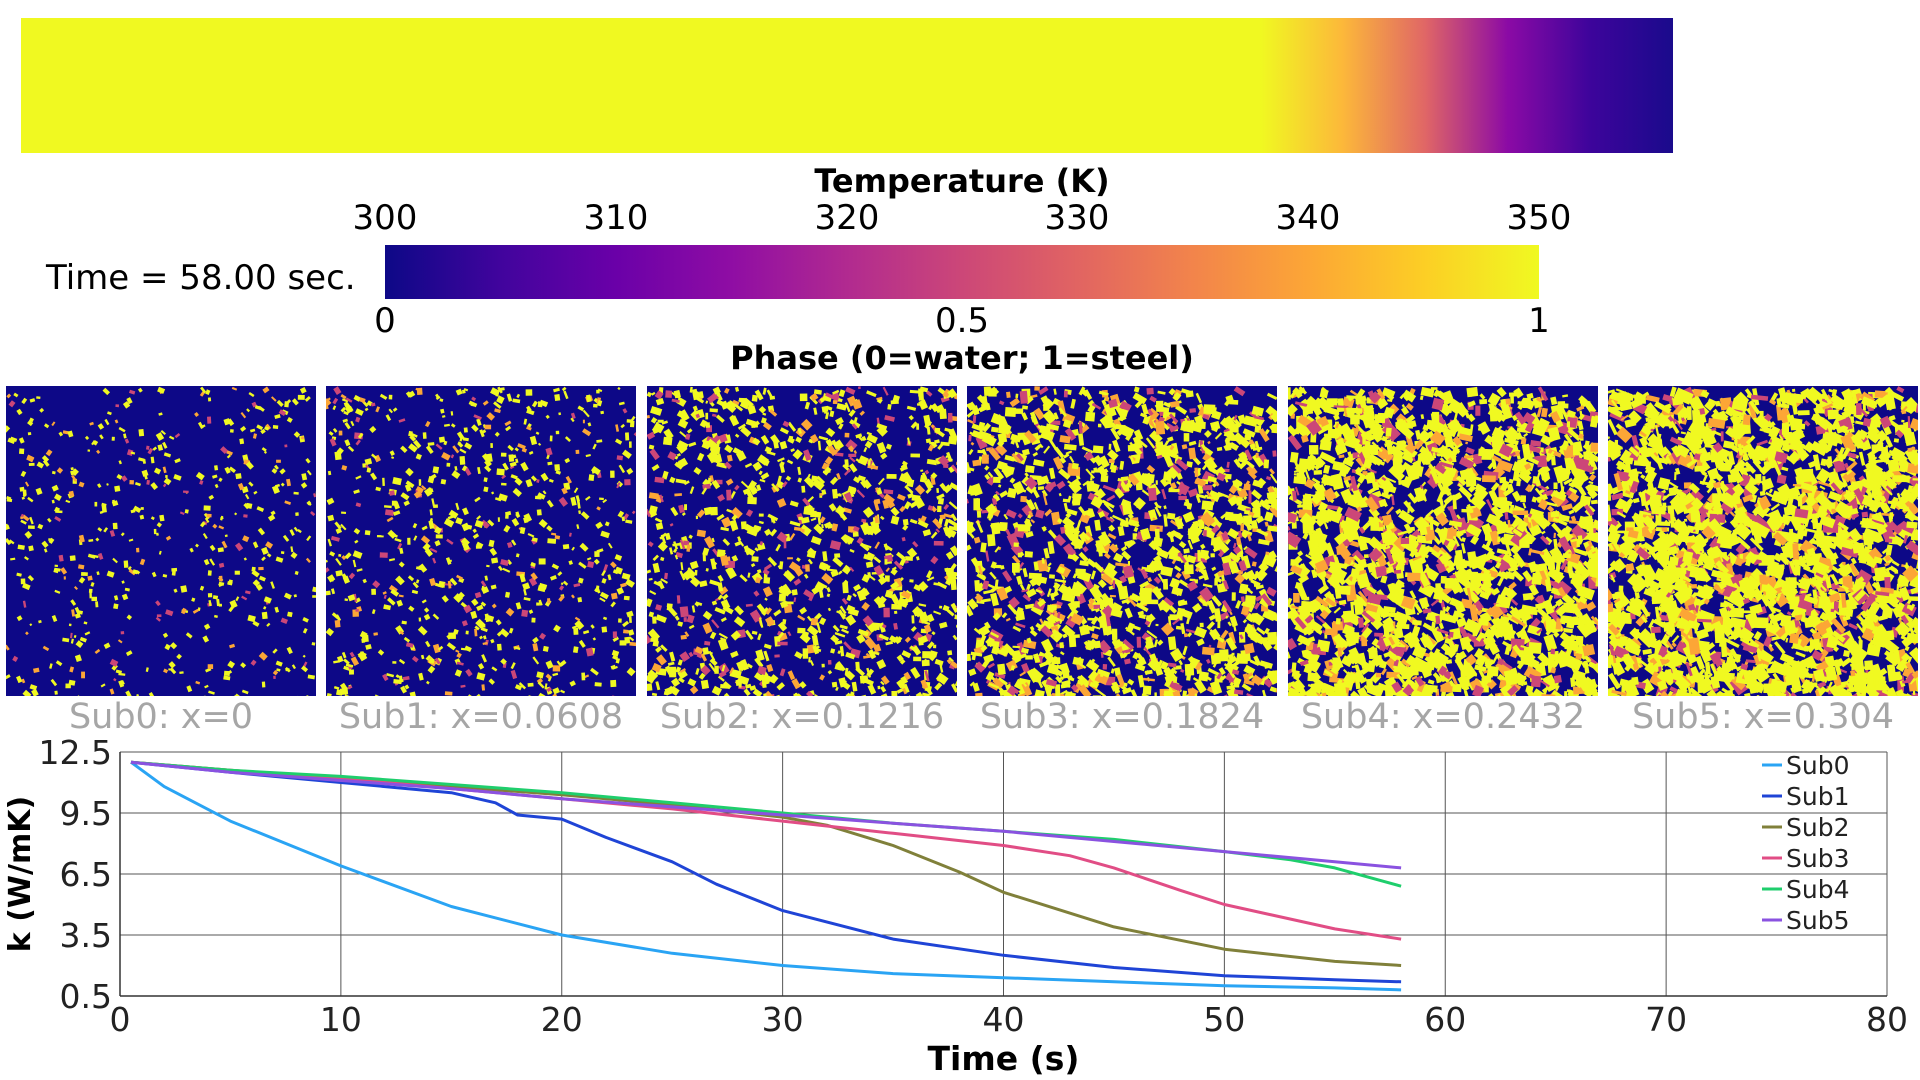 Image resolution: width=1920 pixels, height=1080 pixels. I want to click on temperature-colorbar-title: Temperature (K), so click(962, 181).